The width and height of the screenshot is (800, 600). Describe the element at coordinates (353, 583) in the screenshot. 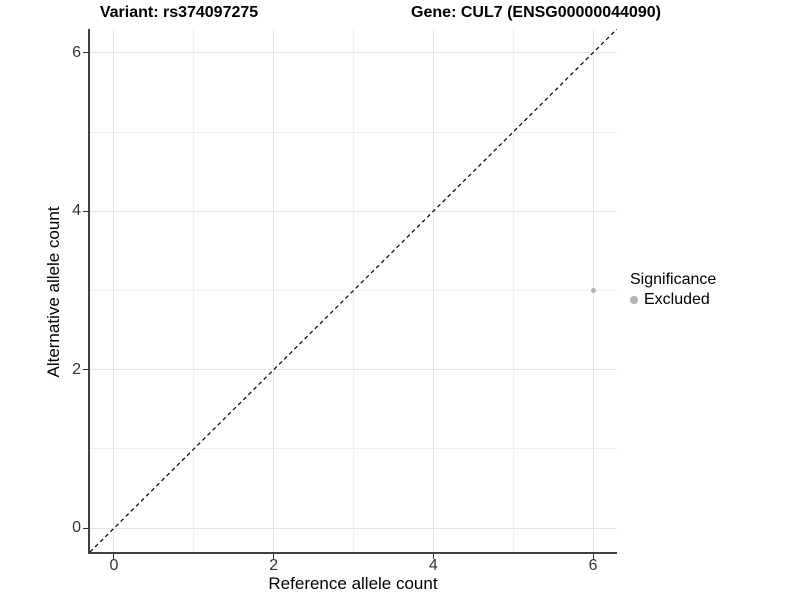

I see `x-axis-label: Reference allele count` at that location.